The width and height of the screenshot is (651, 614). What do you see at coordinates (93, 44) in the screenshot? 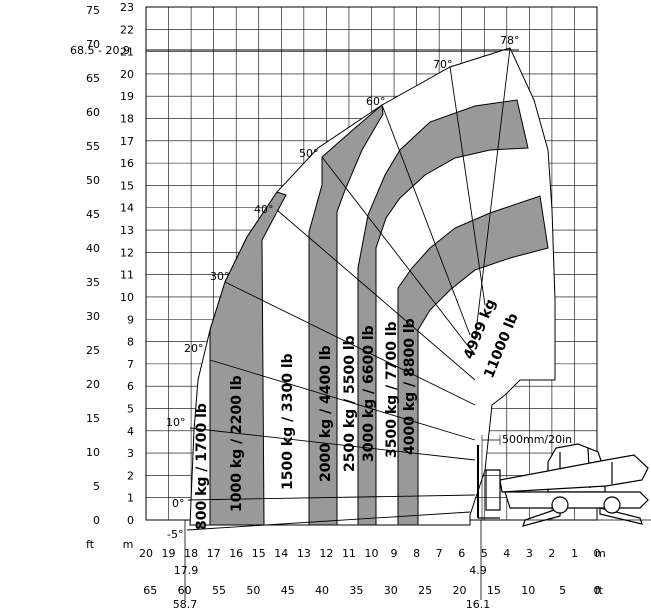
I see `y-ft-tick: 70` at bounding box center [93, 44].